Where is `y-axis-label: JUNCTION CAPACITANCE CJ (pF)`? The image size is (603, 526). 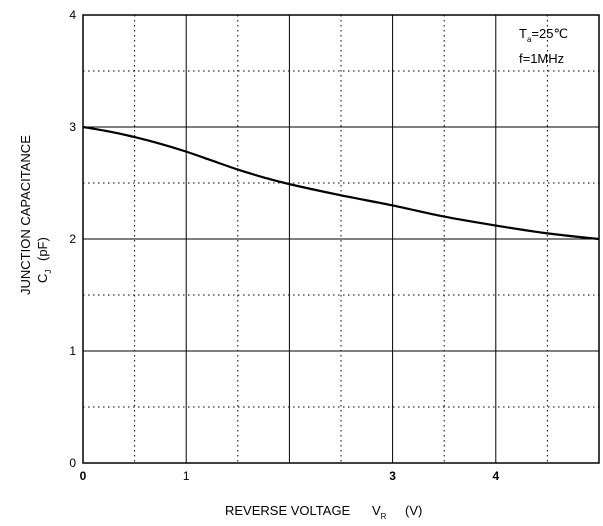 y-axis-label: JUNCTION CAPACITANCE CJ (pF) is located at coordinates (36, 215).